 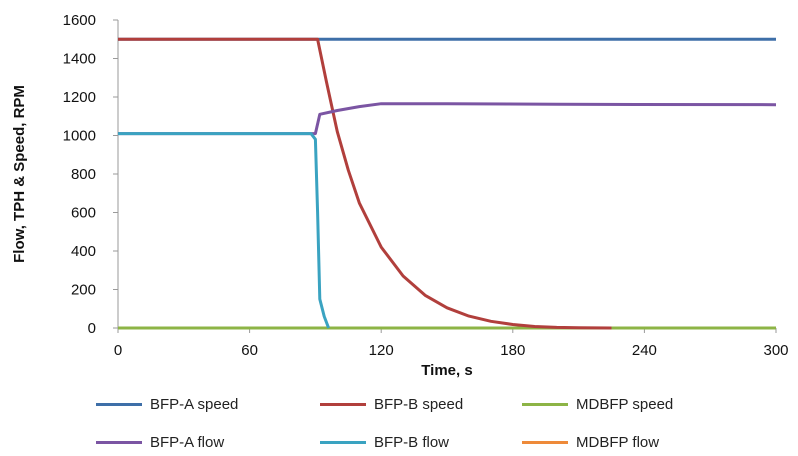 What do you see at coordinates (412, 442) in the screenshot?
I see `legend-label: BFP-B flow` at bounding box center [412, 442].